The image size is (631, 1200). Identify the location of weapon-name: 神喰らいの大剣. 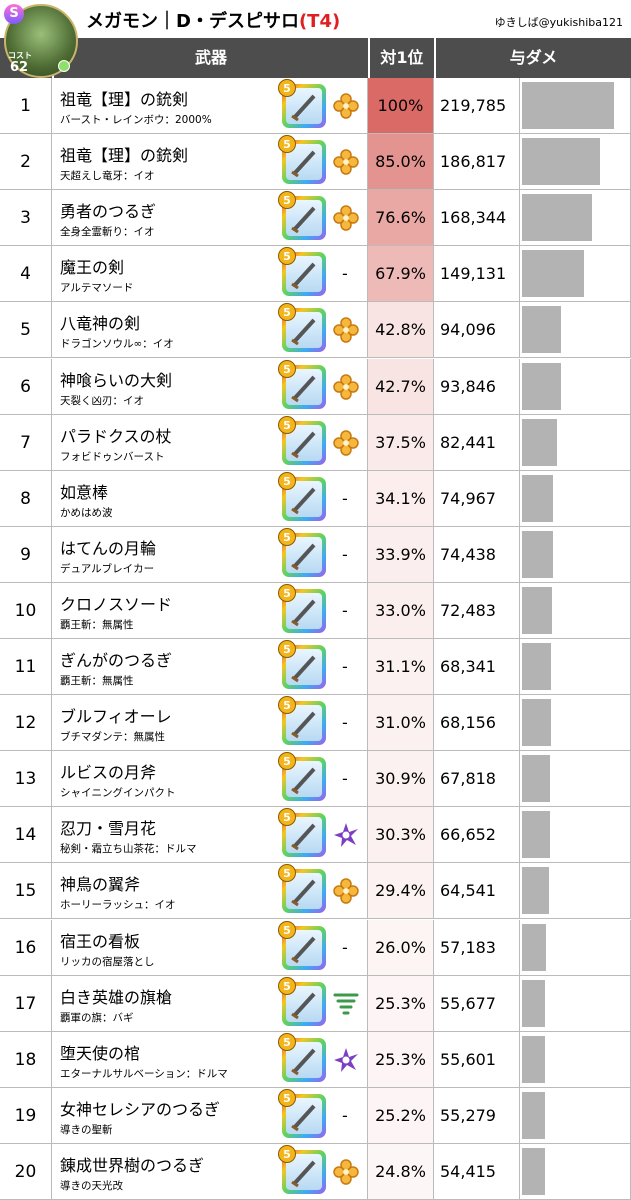
(116, 380).